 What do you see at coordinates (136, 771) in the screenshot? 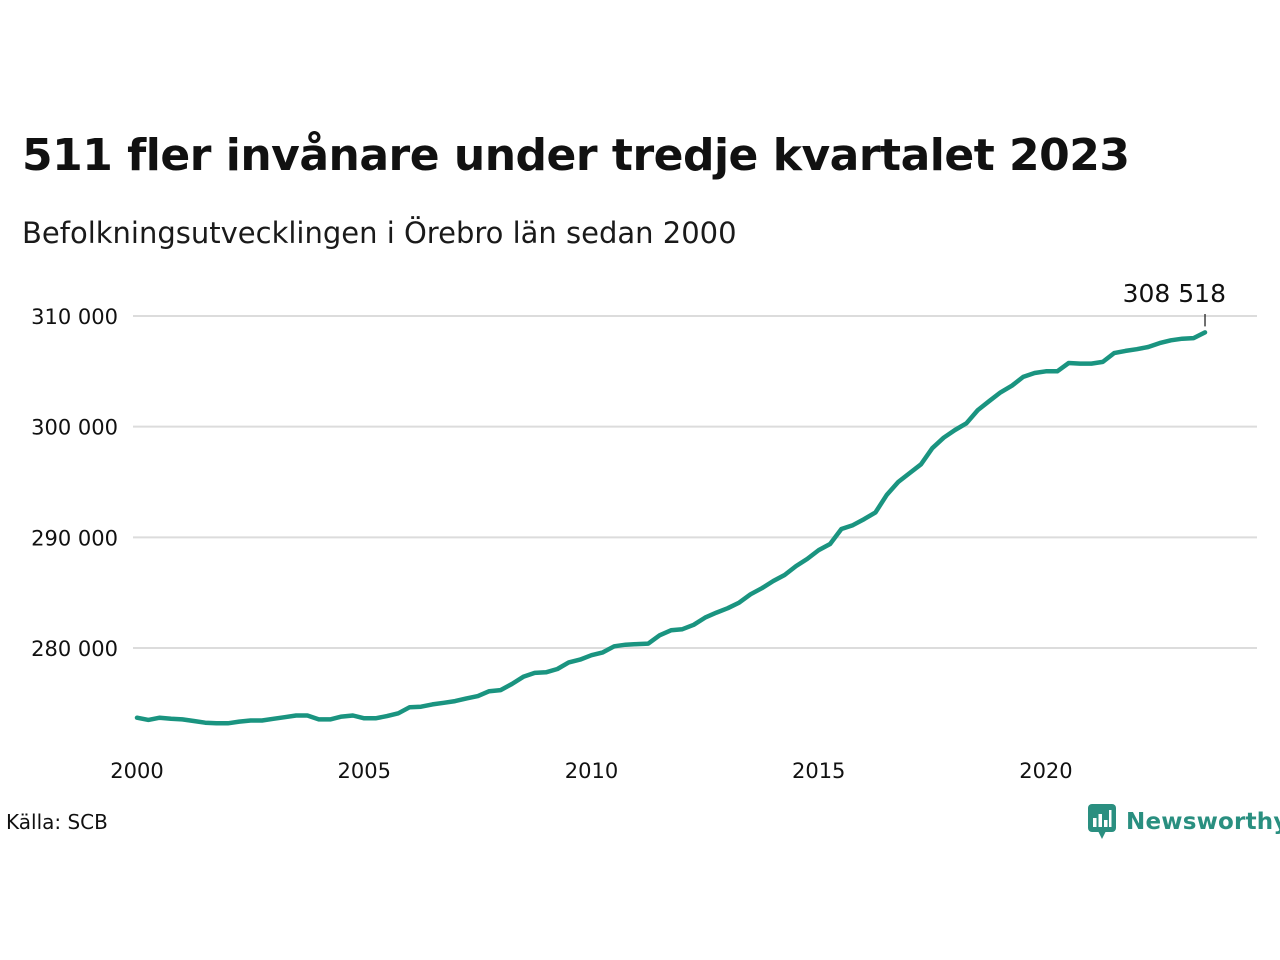
I see `x-tick-label: 2000` at bounding box center [136, 771].